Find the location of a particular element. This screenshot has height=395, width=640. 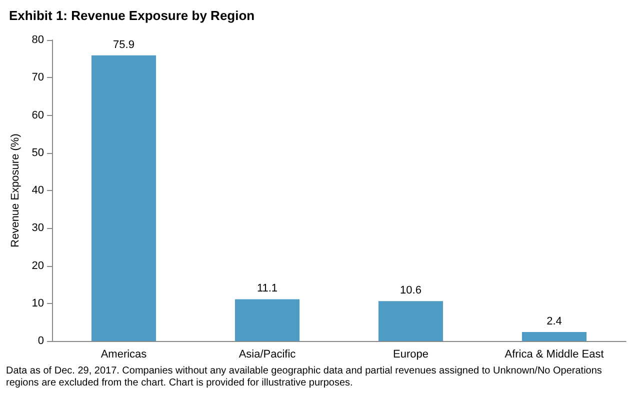

y-tick-label: 30 is located at coordinates (38, 228).